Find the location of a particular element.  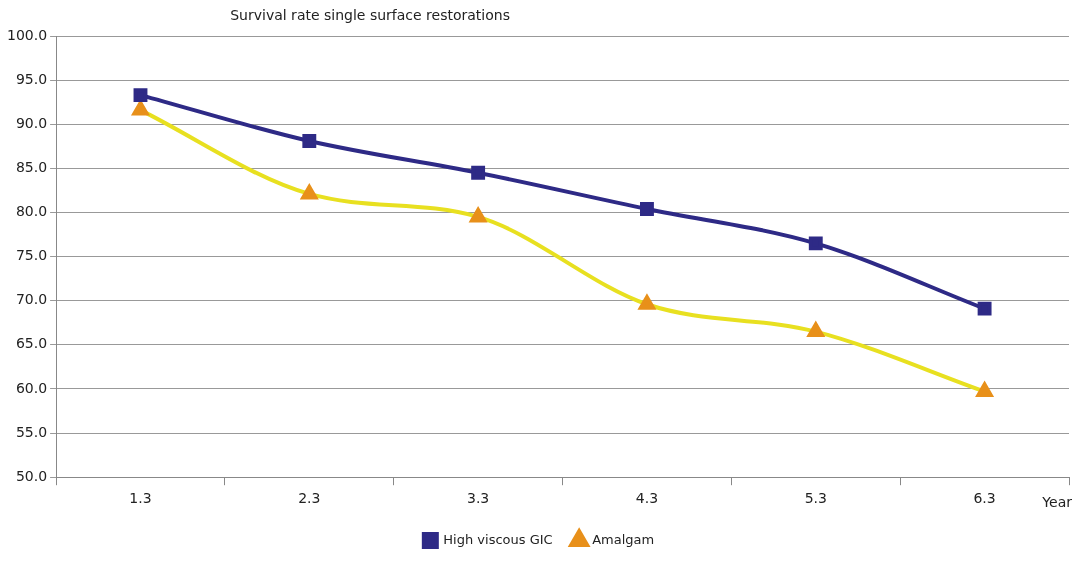

y-tick-label: 65.0 is located at coordinates (31, 343).